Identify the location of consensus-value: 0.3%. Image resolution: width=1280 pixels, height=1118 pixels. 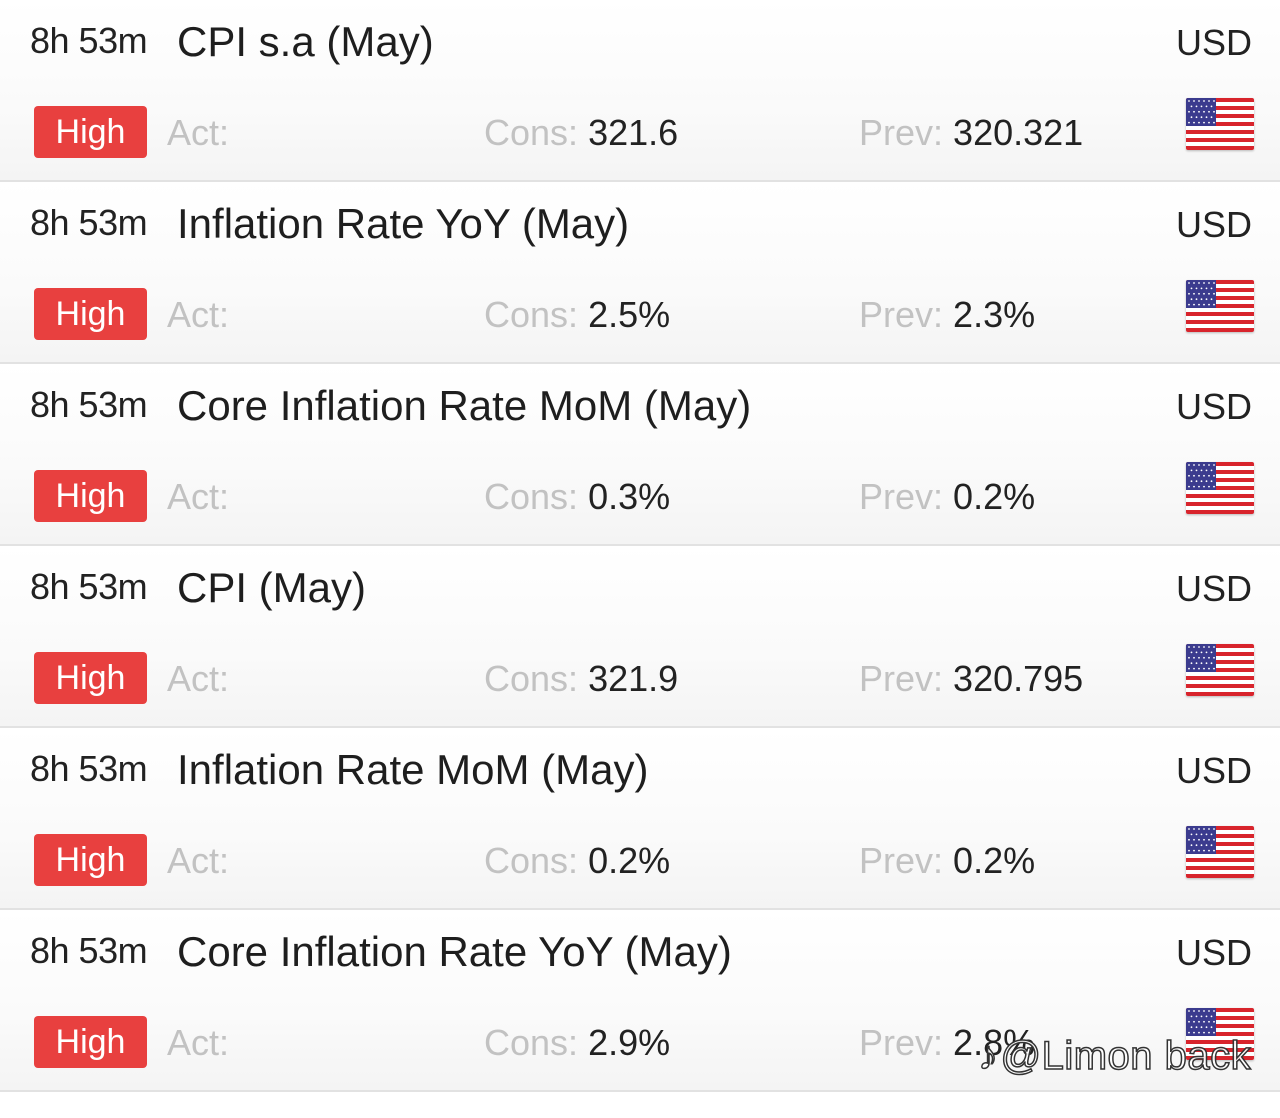
(629, 496).